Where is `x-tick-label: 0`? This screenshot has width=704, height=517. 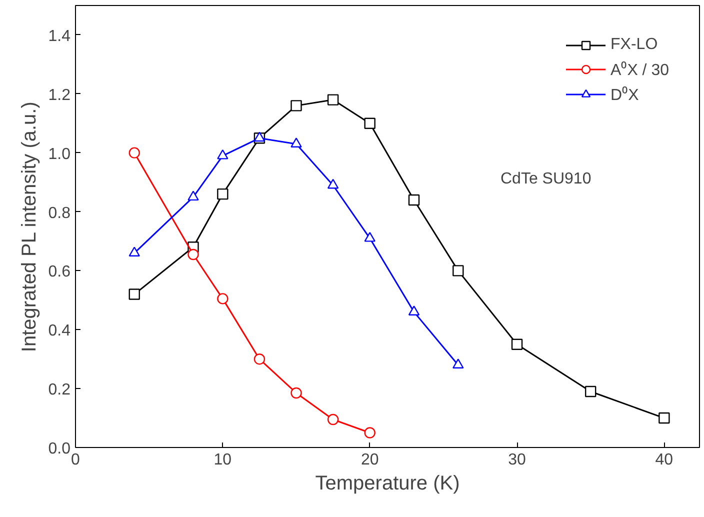
x-tick-label: 0 is located at coordinates (75, 460).